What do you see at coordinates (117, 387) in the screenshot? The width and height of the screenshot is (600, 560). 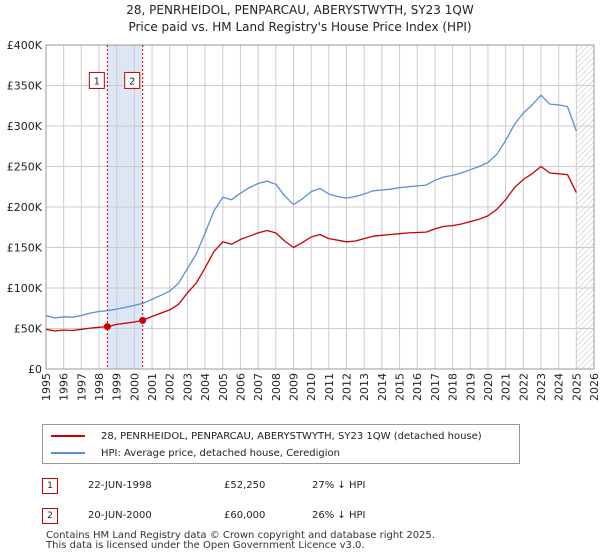 I see `x-tick-label: 1999` at bounding box center [117, 387].